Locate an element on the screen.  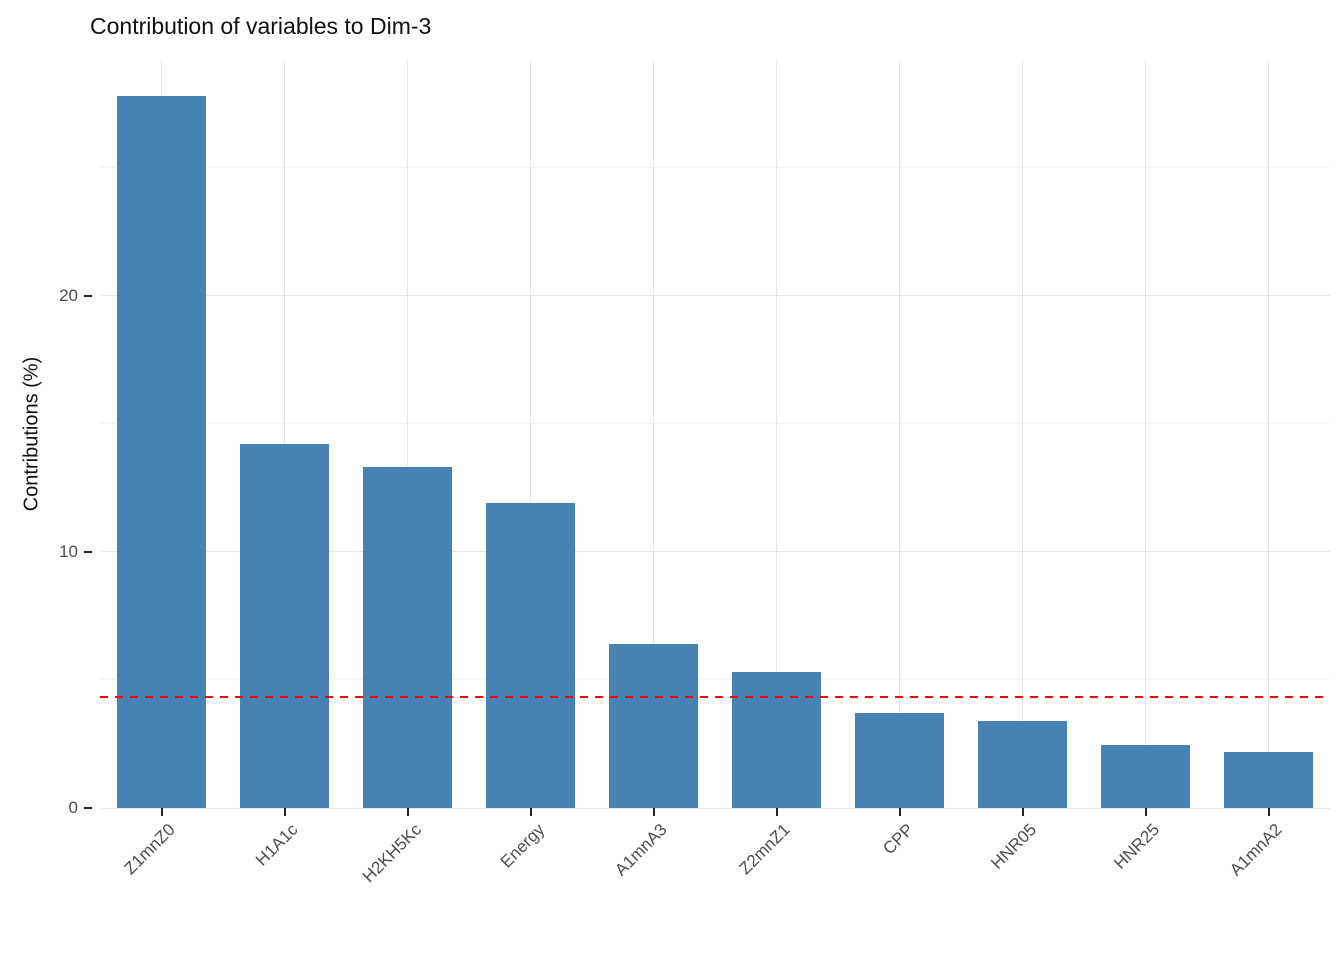
x-tick-label: HNR25 is located at coordinates (1136, 846).